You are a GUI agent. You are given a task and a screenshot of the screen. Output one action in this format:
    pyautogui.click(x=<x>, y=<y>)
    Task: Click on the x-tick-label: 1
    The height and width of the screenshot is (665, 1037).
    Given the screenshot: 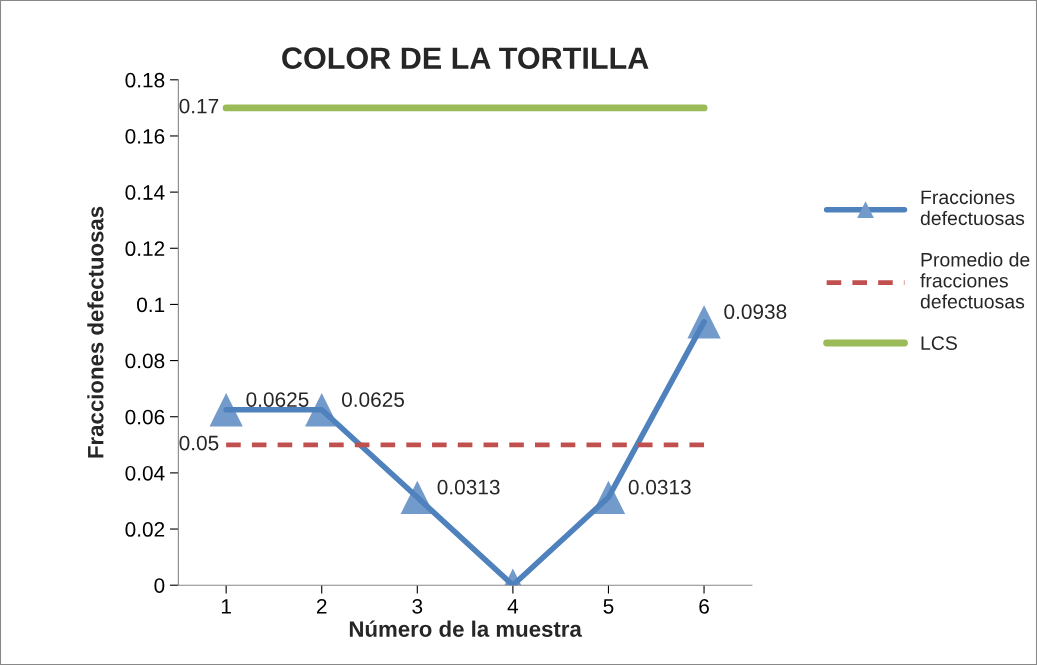 What is the action you would take?
    pyautogui.click(x=226, y=606)
    